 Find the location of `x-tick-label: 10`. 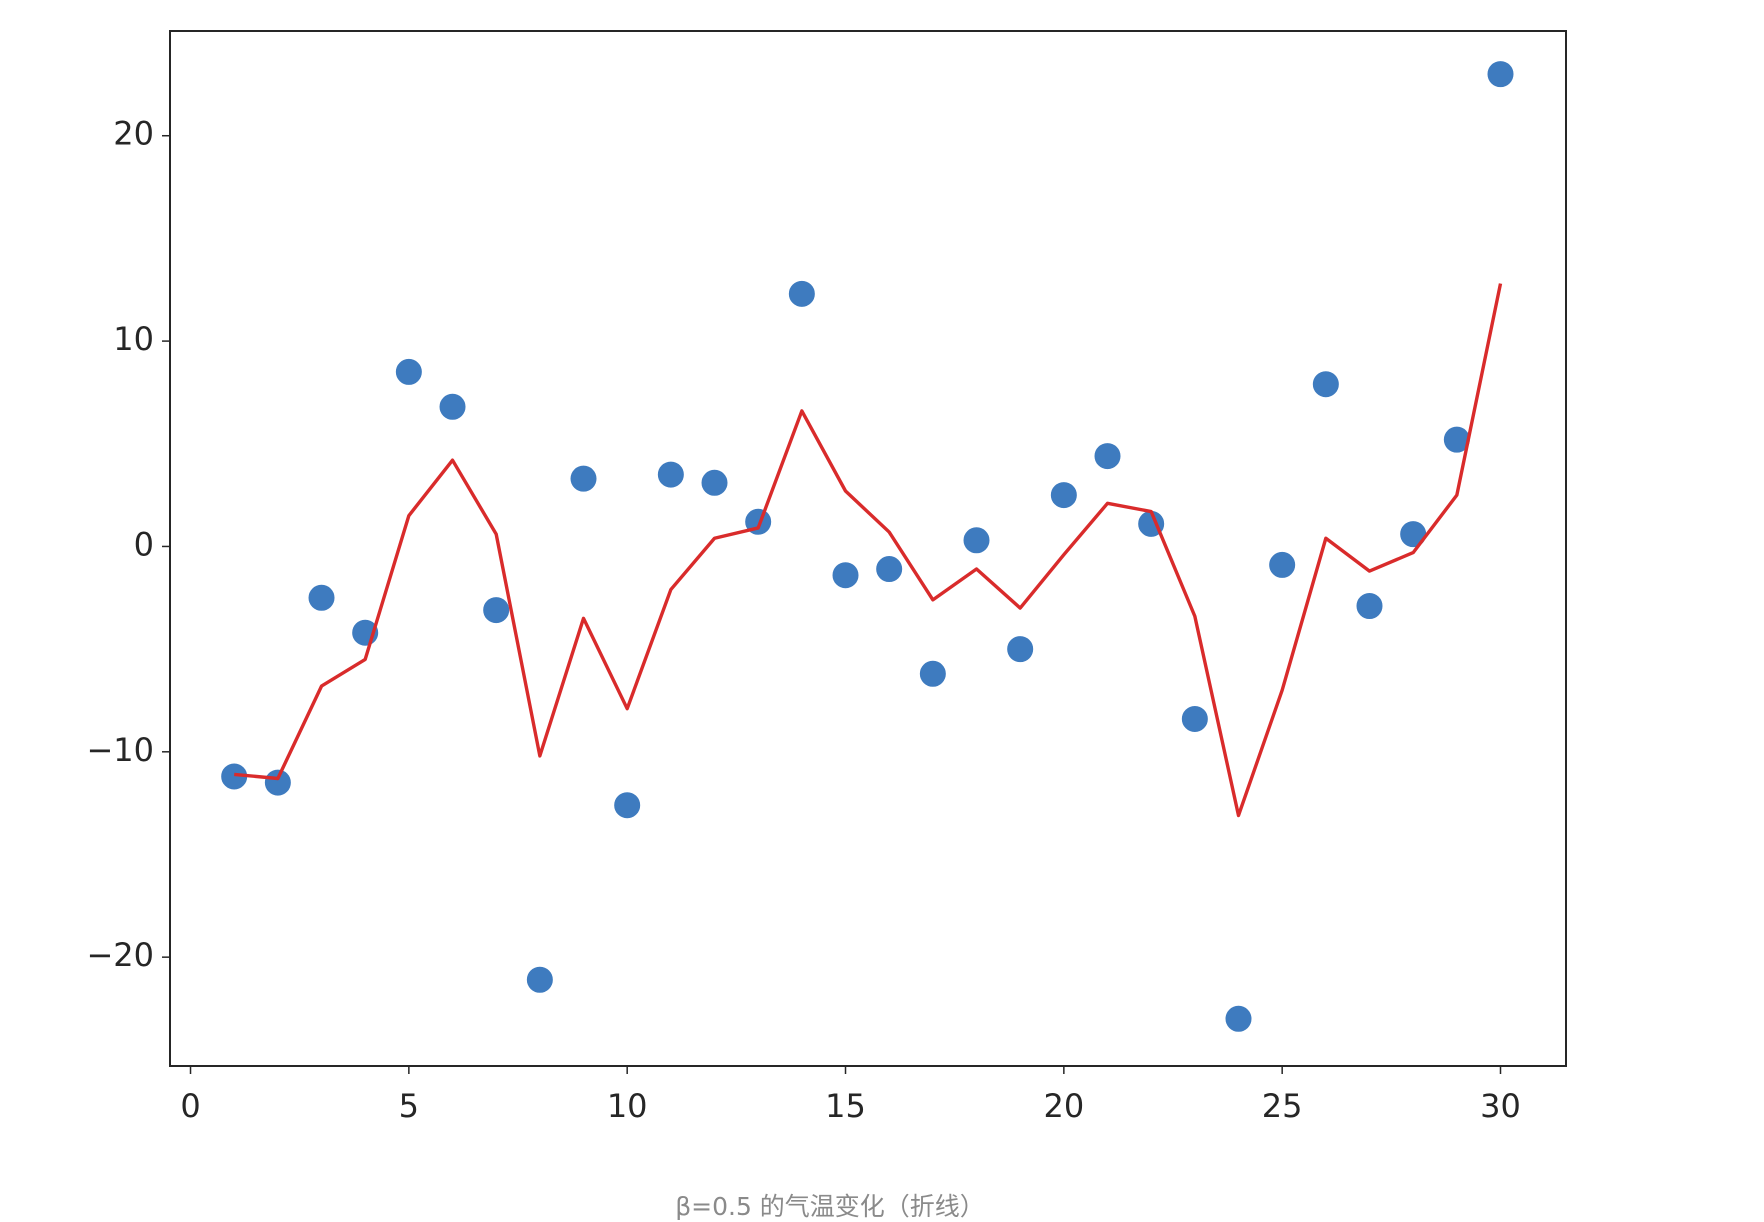

x-tick-label: 10 is located at coordinates (627, 1106).